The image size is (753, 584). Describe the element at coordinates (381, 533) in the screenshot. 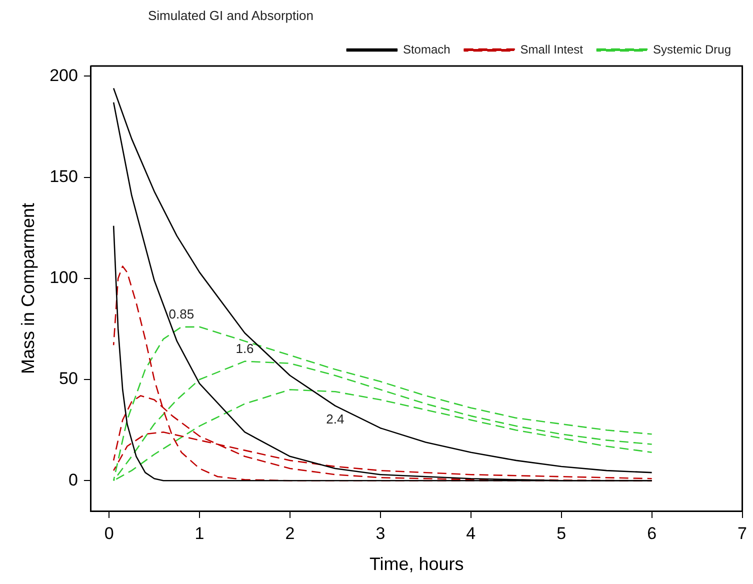

I see `x-tick-label: 3` at that location.